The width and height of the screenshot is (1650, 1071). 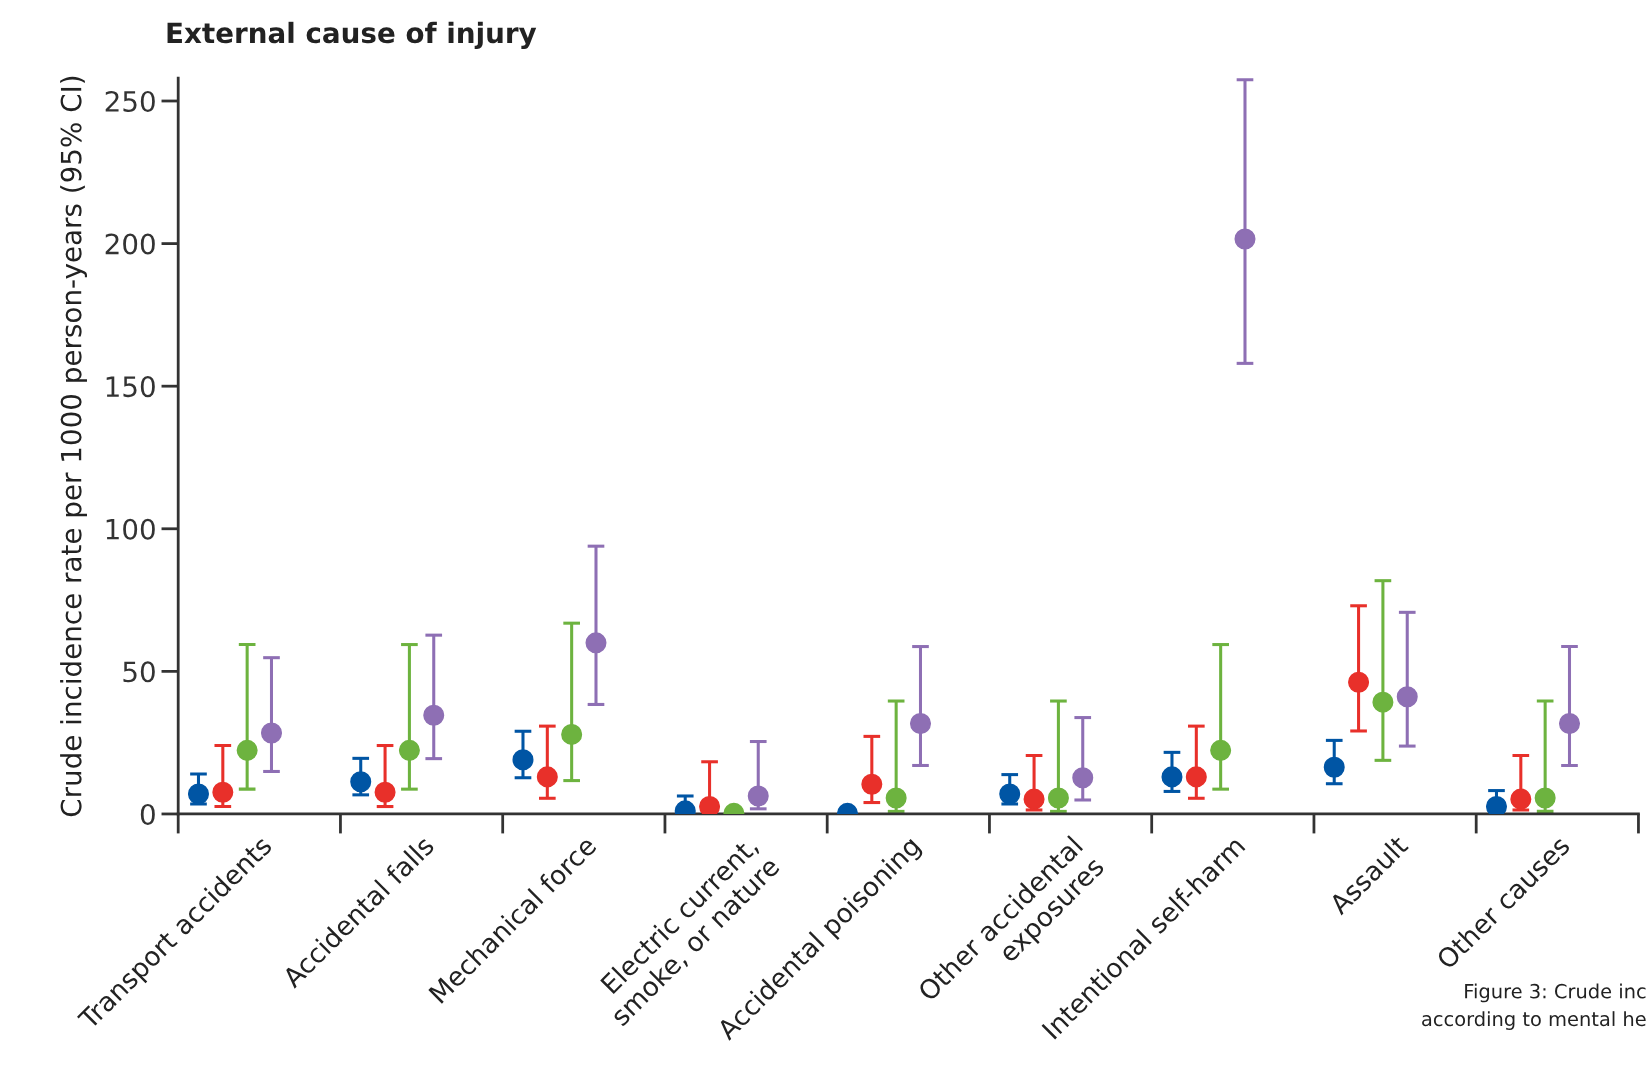 I want to click on y-tick-label: 100, so click(x=130, y=529).